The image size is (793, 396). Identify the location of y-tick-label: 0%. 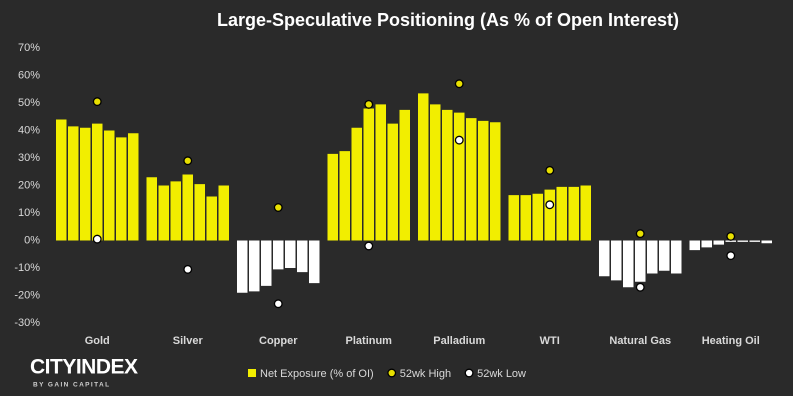
(32, 240).